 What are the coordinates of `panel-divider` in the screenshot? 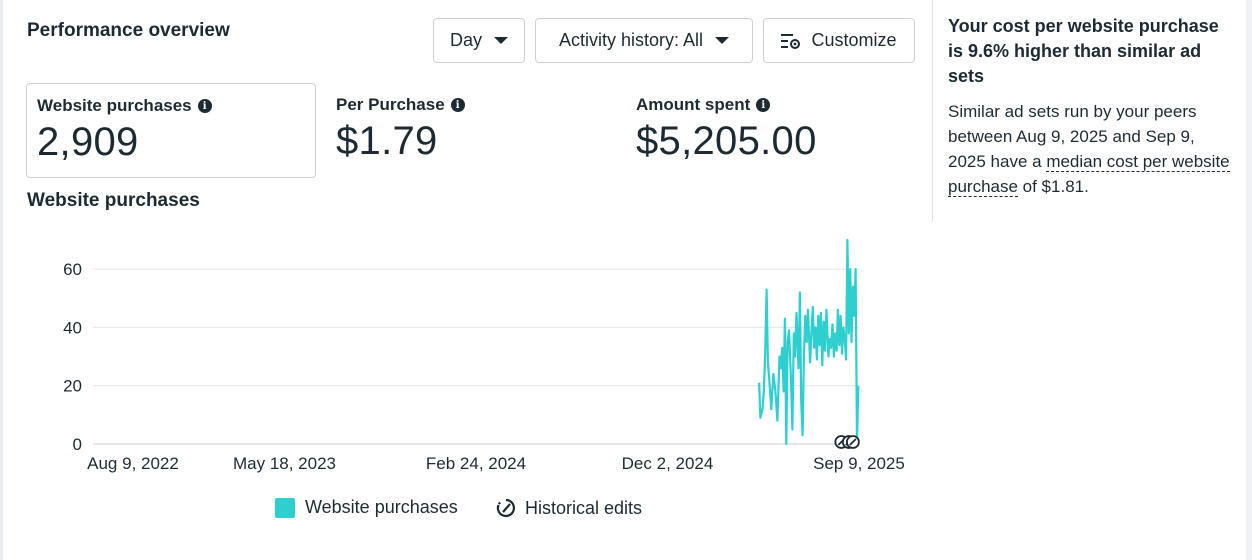 It's located at (932, 111).